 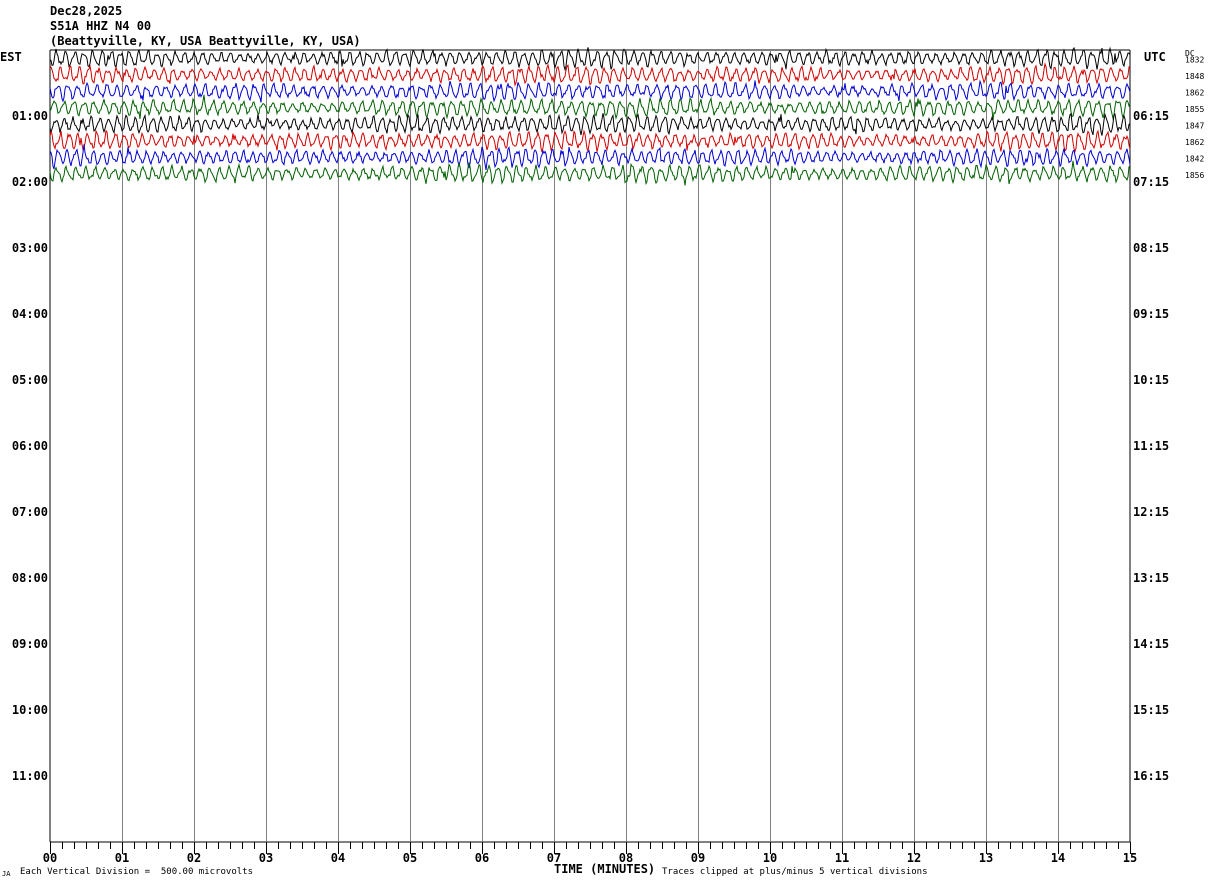 I want to click on left-hour-label: 10:00, so click(x=30, y=710).